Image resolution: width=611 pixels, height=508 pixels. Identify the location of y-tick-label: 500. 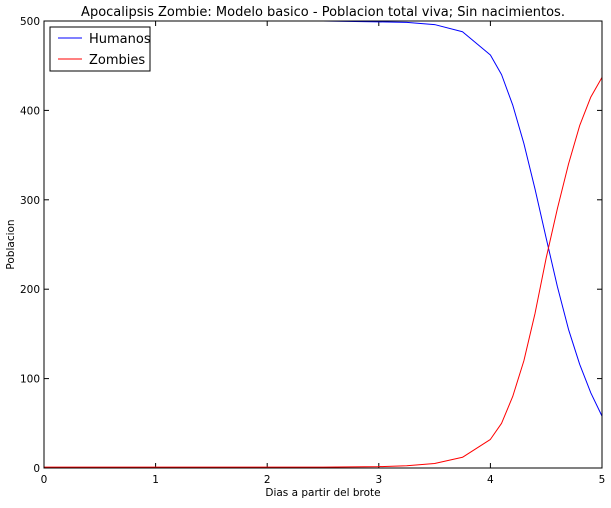
(30, 22).